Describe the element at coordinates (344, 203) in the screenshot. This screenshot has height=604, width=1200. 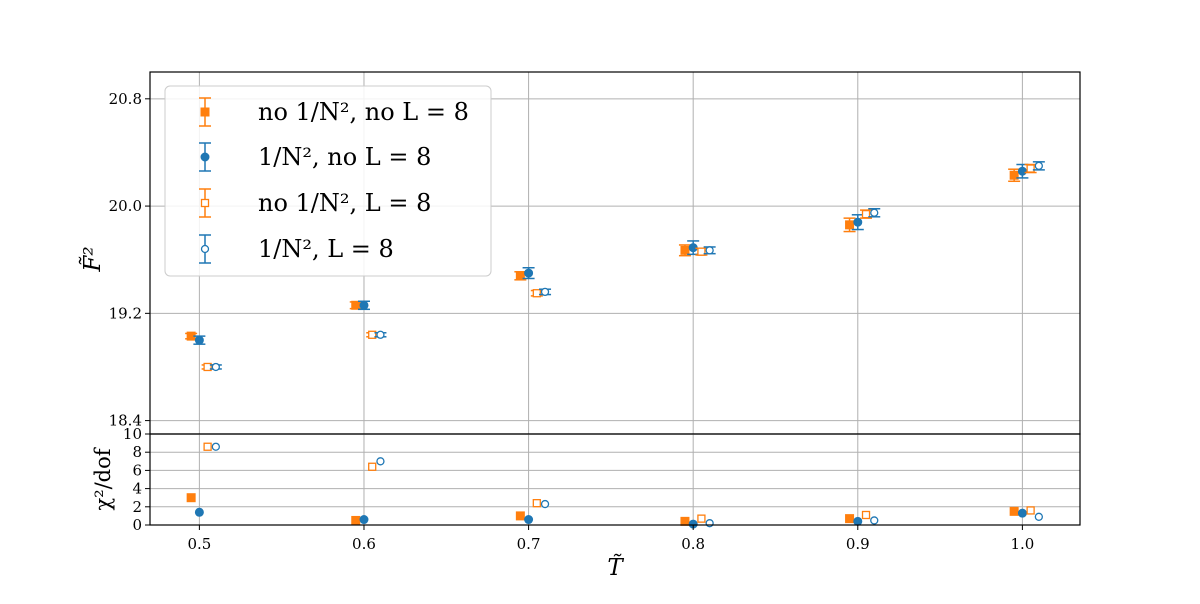
I see `legend-label: no 1/N², L = 8` at that location.